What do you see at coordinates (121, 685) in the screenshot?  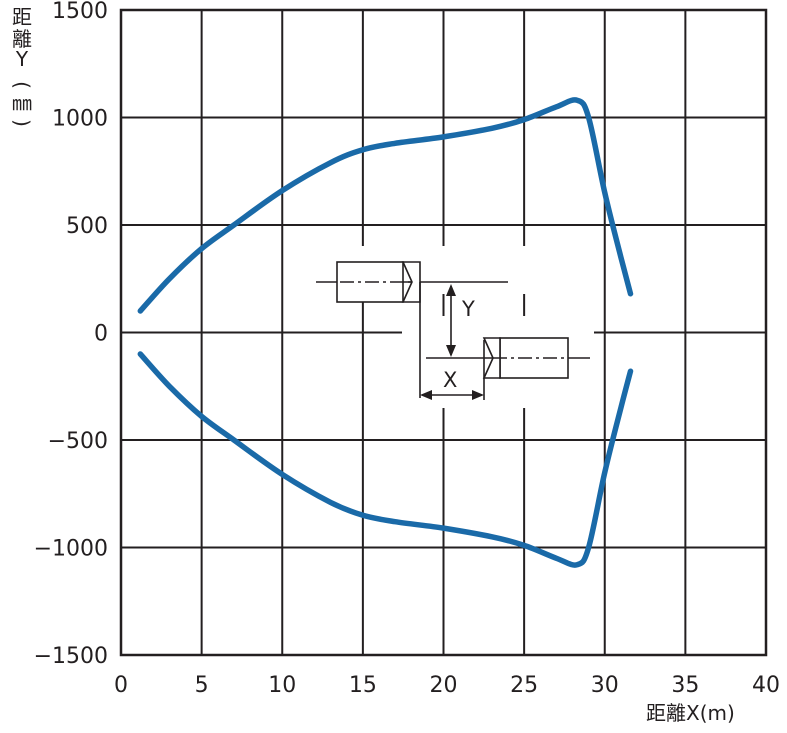 I see `x-tick-label: 0` at bounding box center [121, 685].